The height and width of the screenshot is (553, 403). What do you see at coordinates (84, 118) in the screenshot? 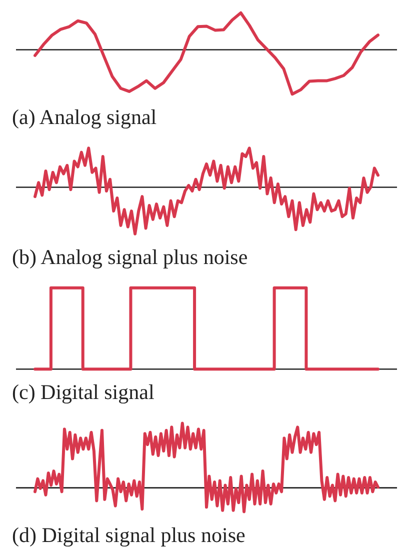
I see `text: (a) Analog signal` at bounding box center [84, 118].